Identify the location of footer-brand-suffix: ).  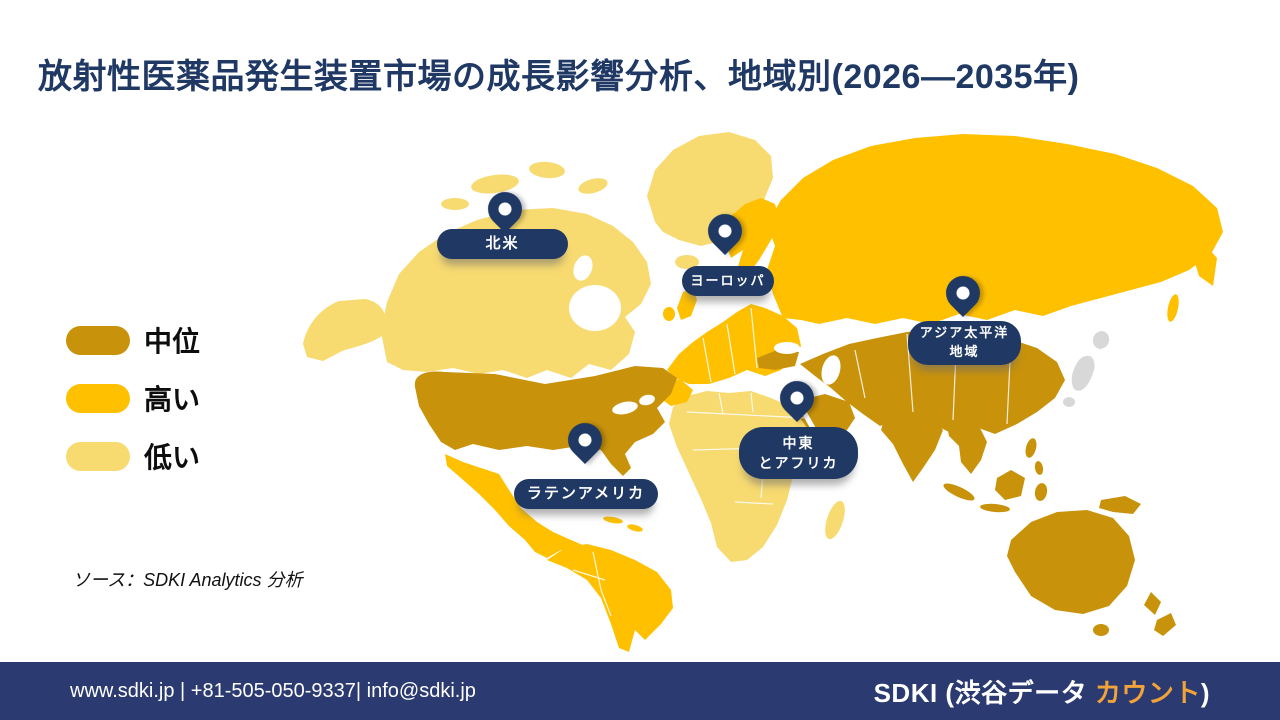
(1205, 692).